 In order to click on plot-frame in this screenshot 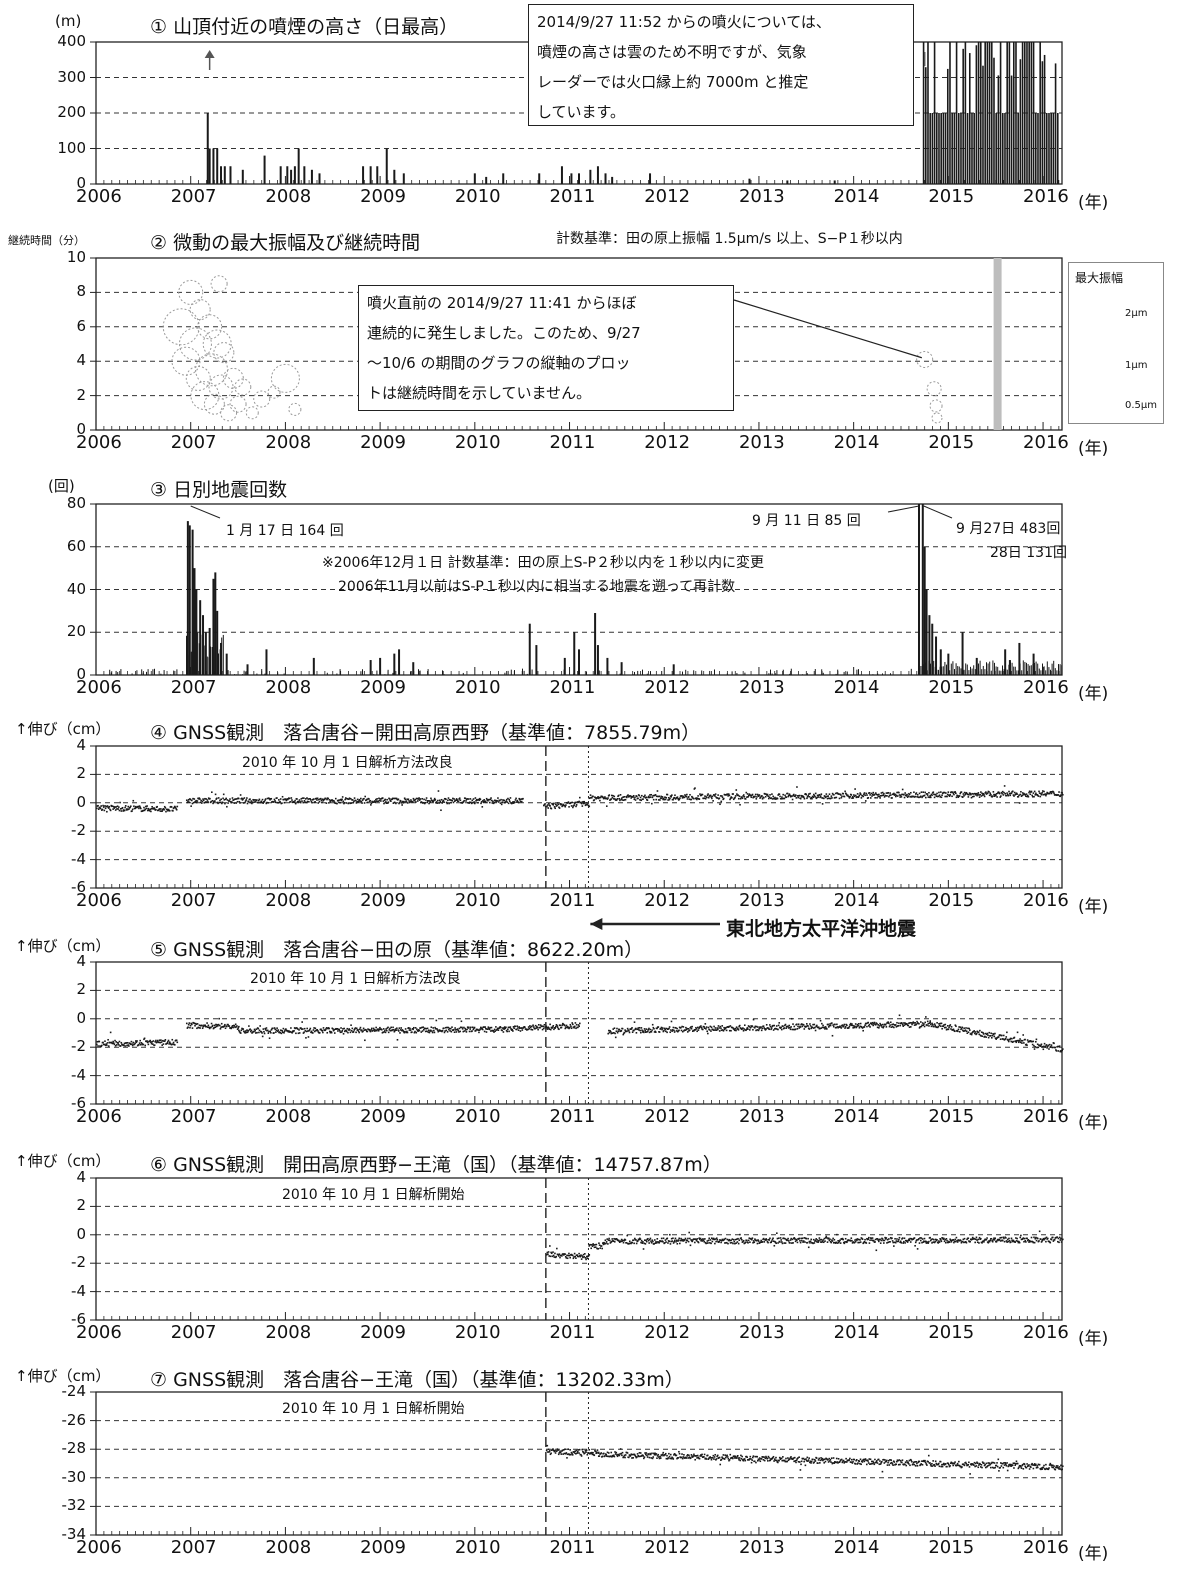, I will do `click(579, 1463)`.